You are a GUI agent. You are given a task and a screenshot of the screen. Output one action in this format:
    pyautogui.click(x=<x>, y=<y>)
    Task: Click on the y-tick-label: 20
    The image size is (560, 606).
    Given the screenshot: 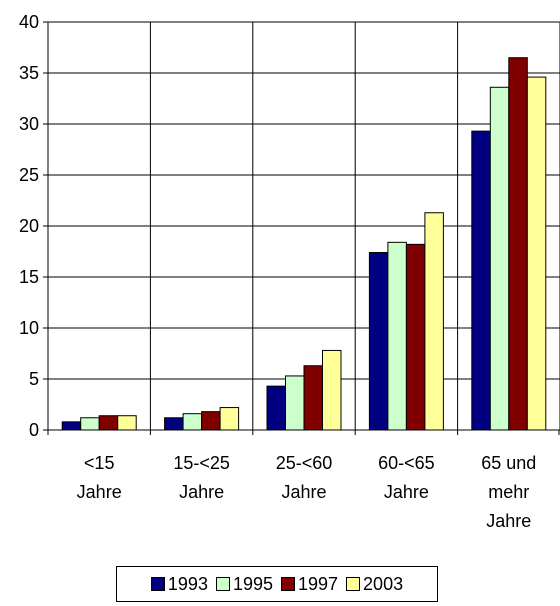 What is the action you would take?
    pyautogui.click(x=29, y=226)
    